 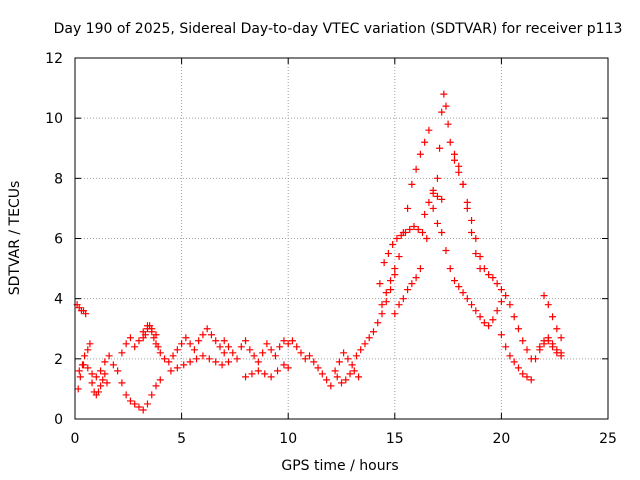 What do you see at coordinates (75, 439) in the screenshot?
I see `x-tick-label: 0` at bounding box center [75, 439].